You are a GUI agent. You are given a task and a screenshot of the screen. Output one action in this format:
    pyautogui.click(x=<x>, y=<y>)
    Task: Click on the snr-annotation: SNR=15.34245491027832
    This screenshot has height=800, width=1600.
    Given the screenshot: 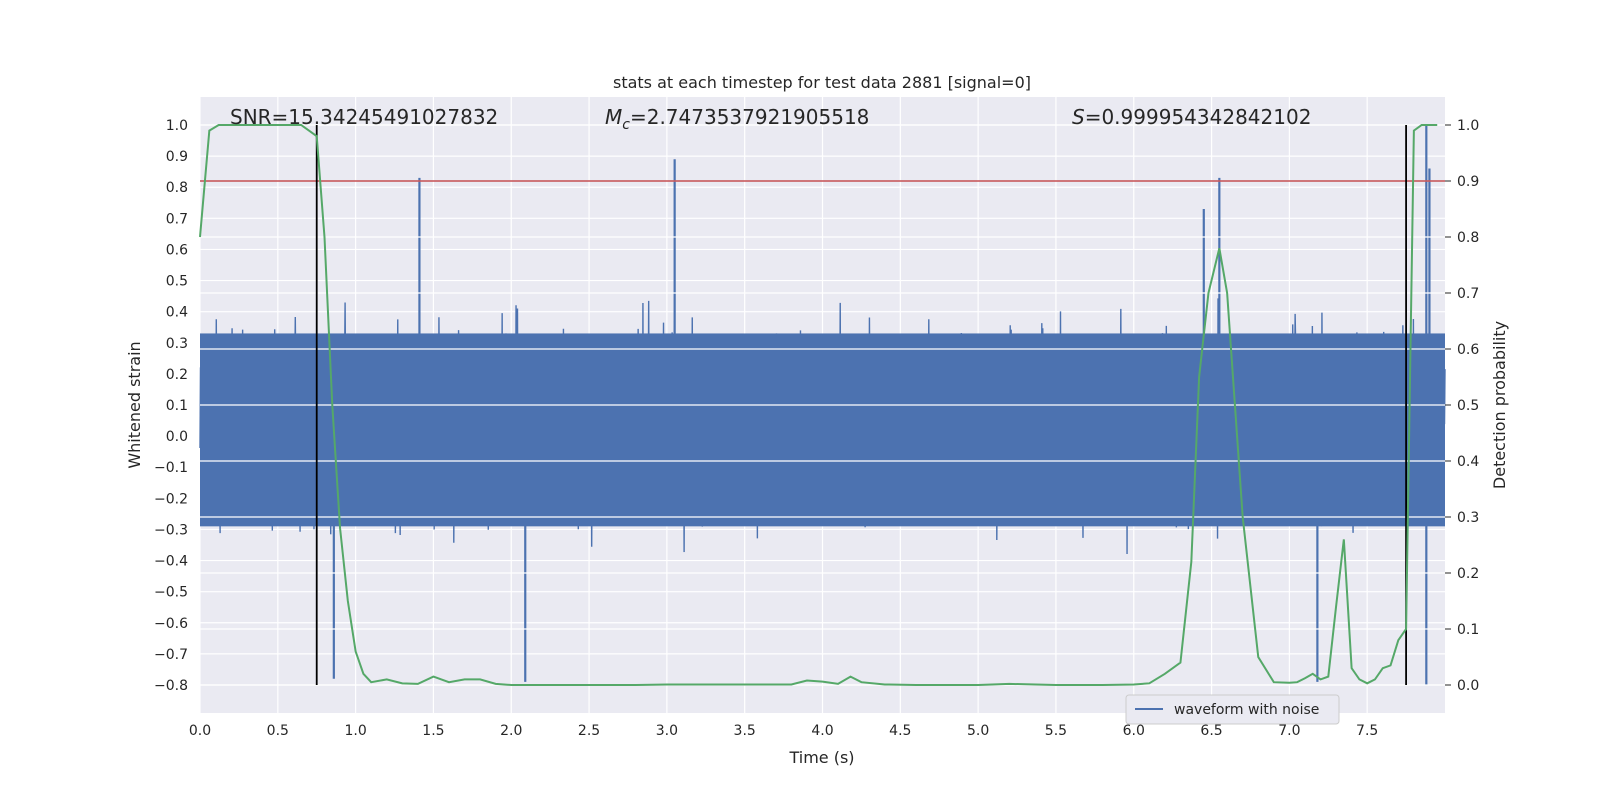 What is the action you would take?
    pyautogui.click(x=364, y=117)
    